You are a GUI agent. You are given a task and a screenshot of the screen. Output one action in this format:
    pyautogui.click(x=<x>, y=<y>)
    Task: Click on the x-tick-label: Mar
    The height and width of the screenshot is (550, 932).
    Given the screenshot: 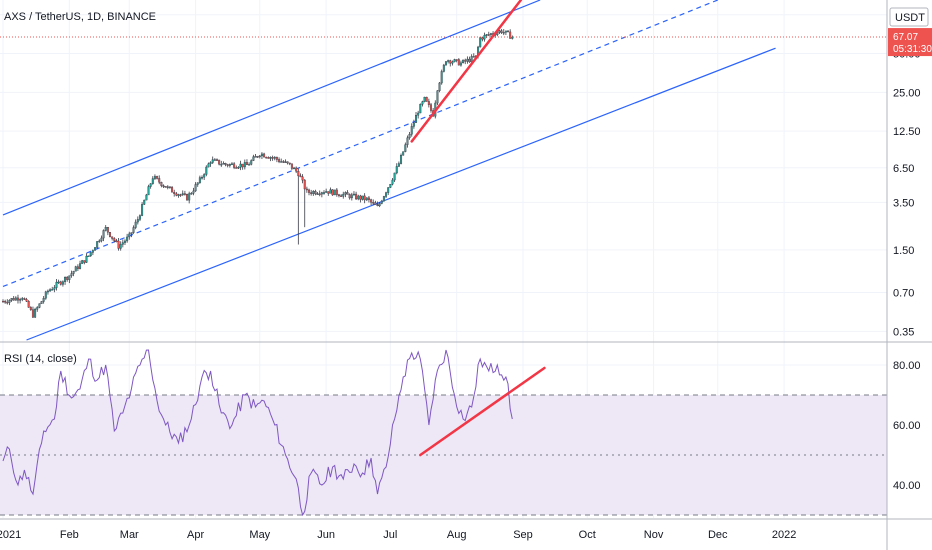 What is the action you would take?
    pyautogui.click(x=129, y=535)
    